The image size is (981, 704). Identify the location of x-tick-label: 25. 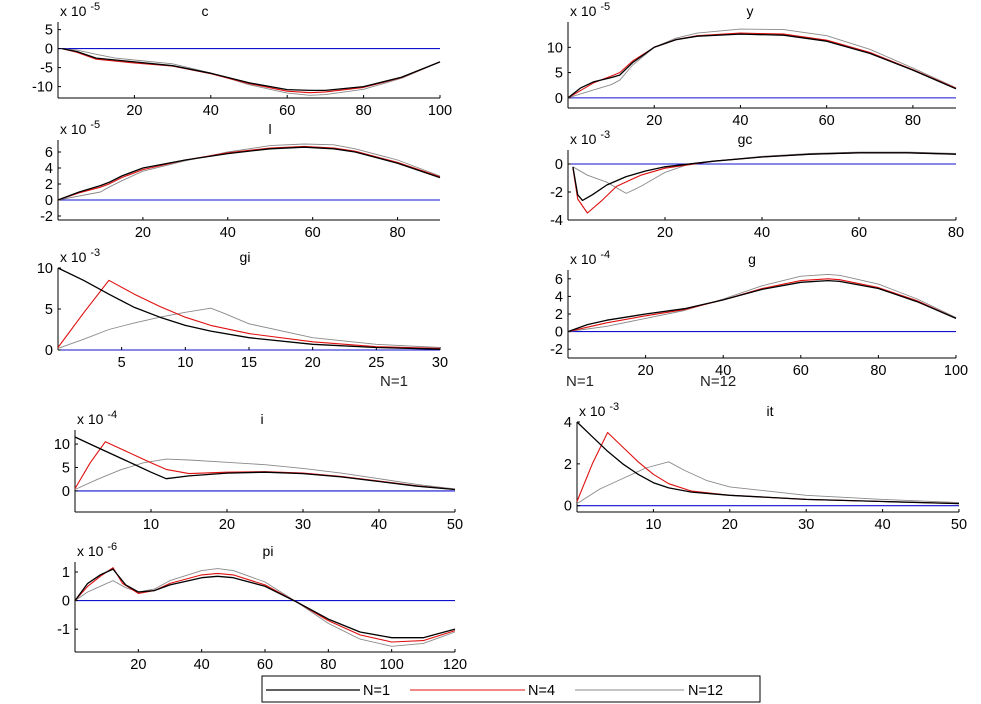
(376, 363).